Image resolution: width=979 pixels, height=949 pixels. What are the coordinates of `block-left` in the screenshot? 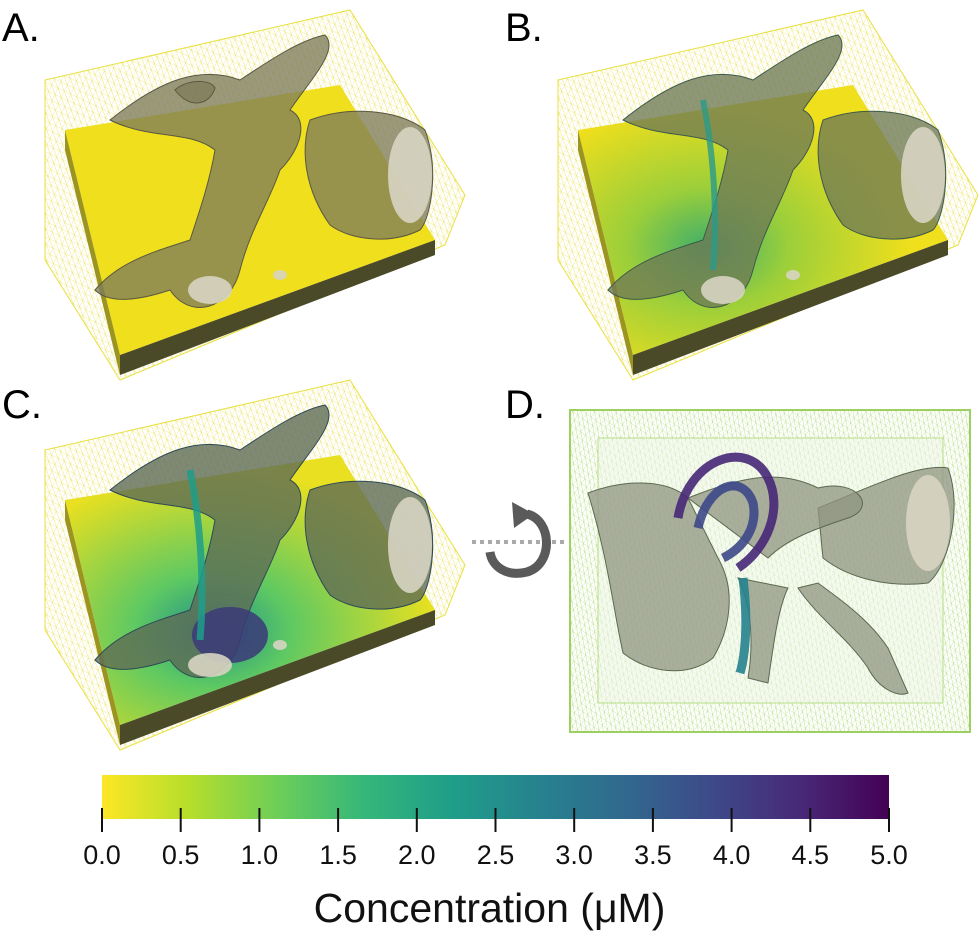 It's located at (92, 252).